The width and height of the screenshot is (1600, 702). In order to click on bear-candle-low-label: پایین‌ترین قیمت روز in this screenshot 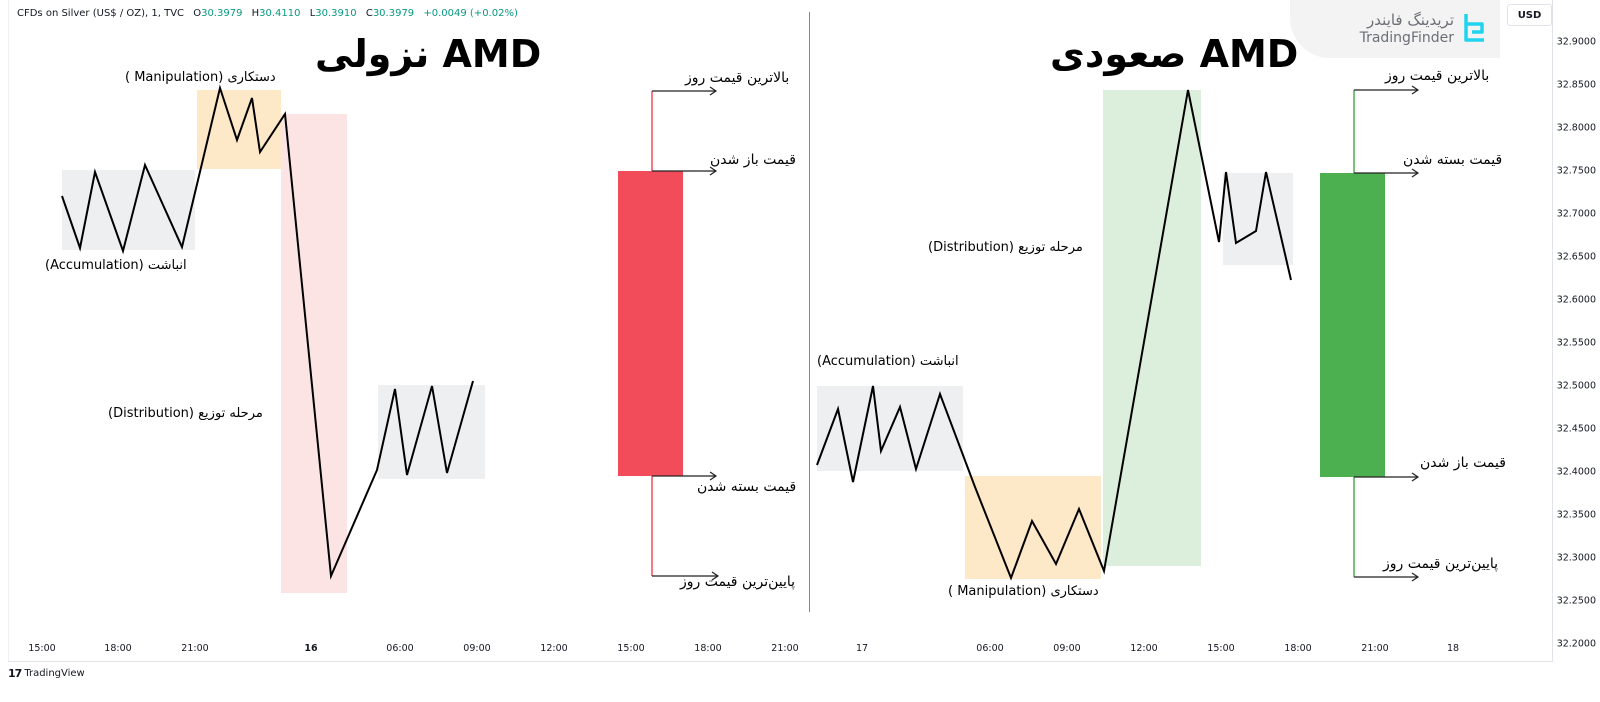, I will do `click(738, 582)`.